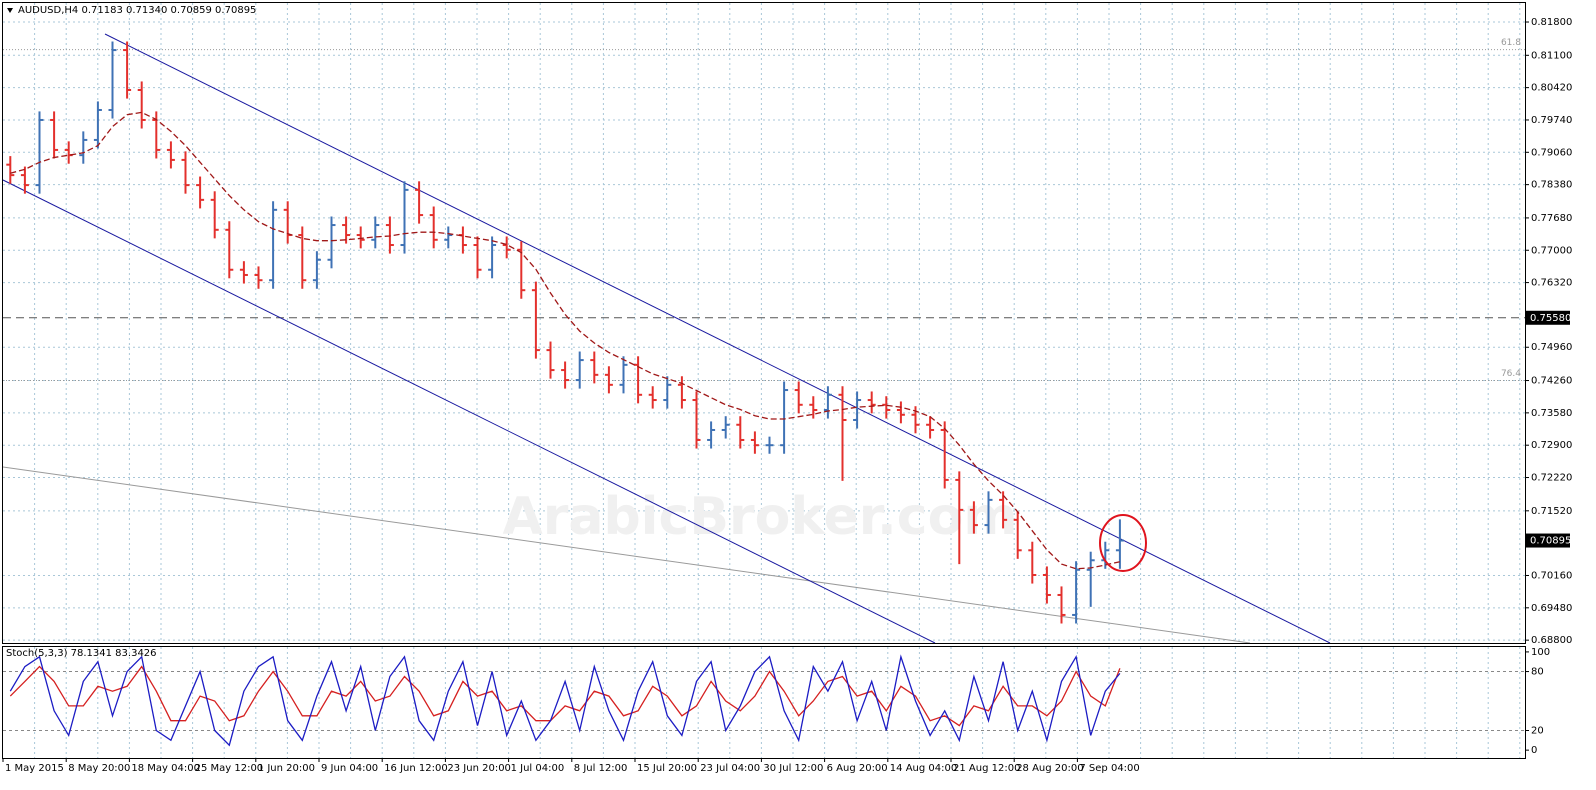 The height and width of the screenshot is (790, 1596). I want to click on y-tick-label: 0.79740, so click(1551, 120).